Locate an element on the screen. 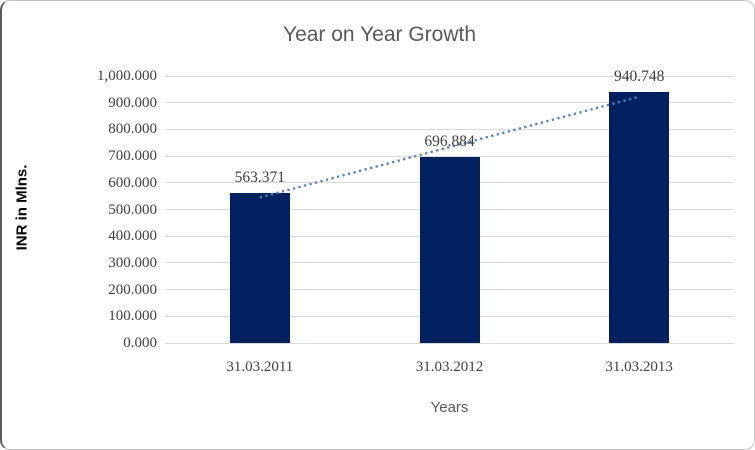 The image size is (755, 450). y-tick-label: 100.000 is located at coordinates (132, 316).